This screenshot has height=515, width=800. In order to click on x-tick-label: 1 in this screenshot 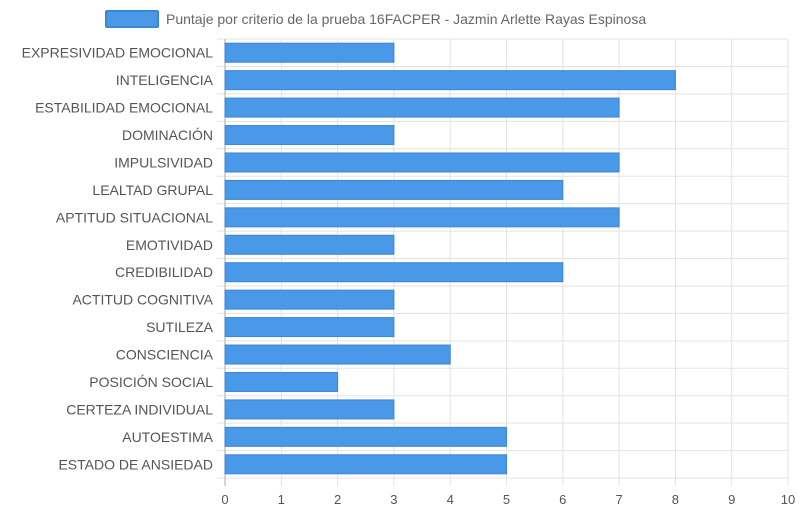, I will do `click(281, 499)`.